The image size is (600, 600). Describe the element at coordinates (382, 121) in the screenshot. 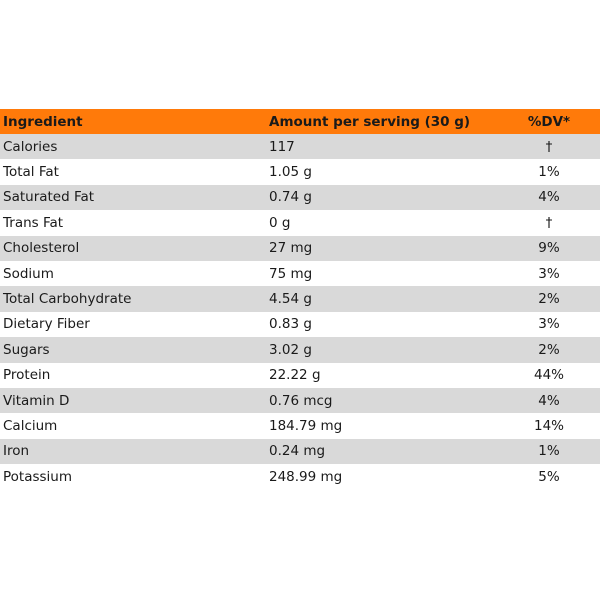

I see `header-amount-per-serving: Amount per serving (30 g)` at that location.